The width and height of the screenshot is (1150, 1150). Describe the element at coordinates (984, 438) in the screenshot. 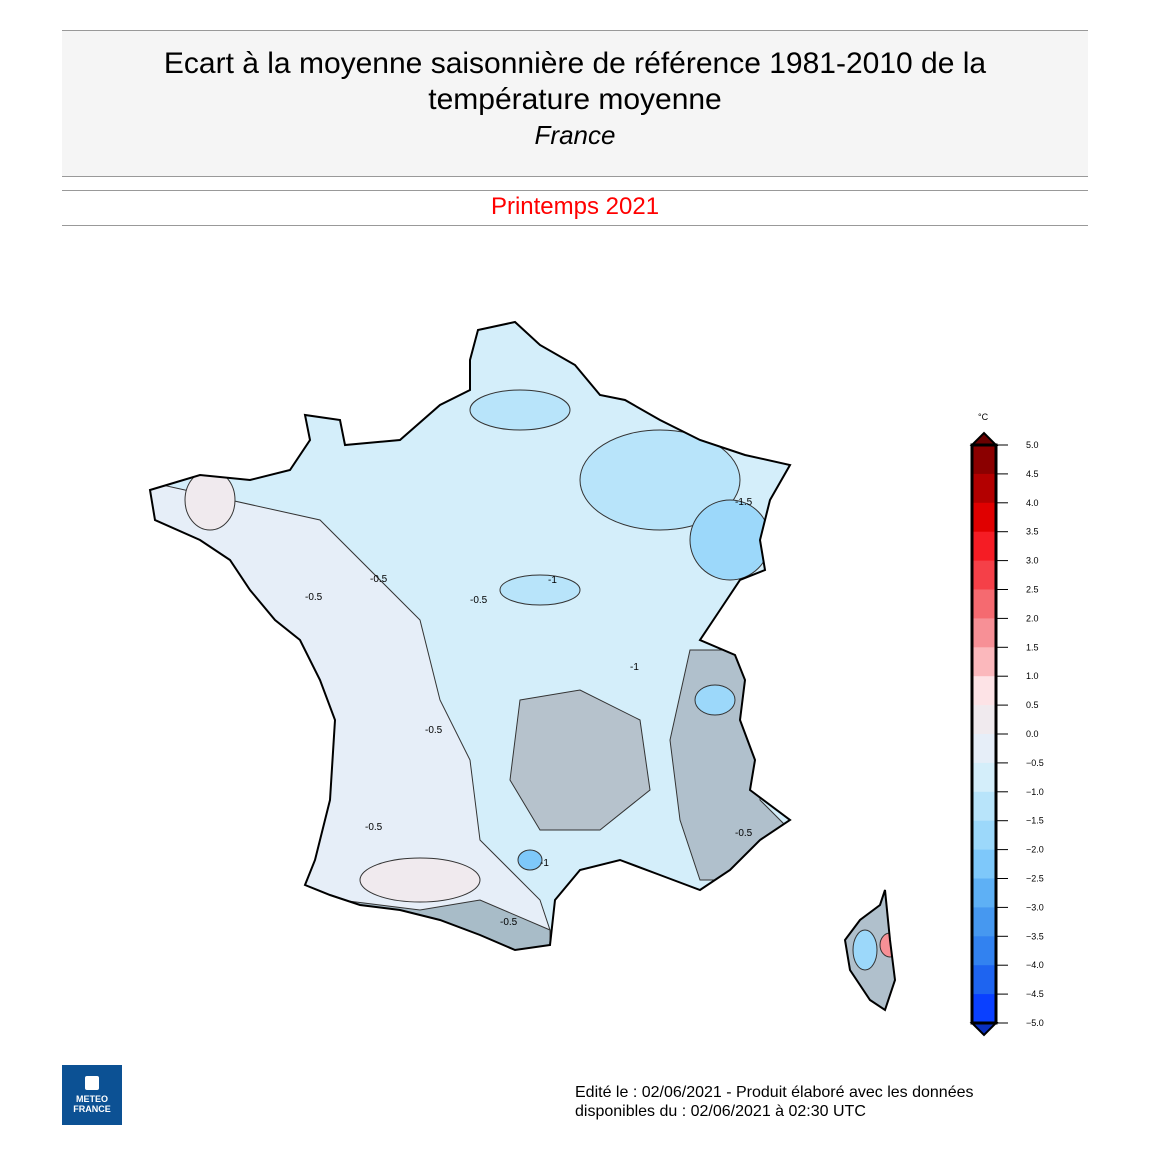

I see `legend-max-arrow` at that location.